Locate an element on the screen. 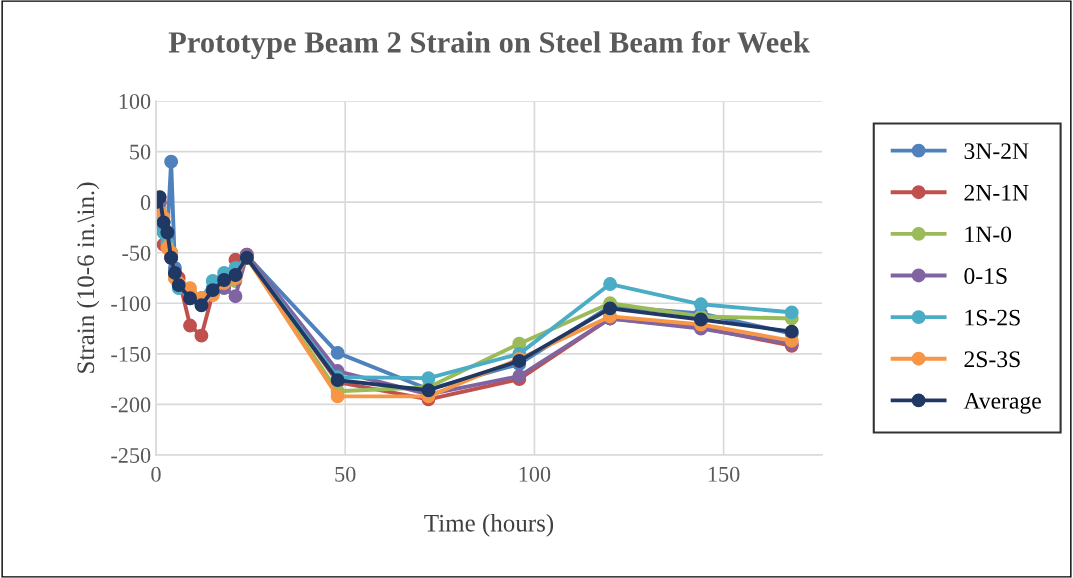 The image size is (1073, 578). y-tick-label: 0 is located at coordinates (145, 203).